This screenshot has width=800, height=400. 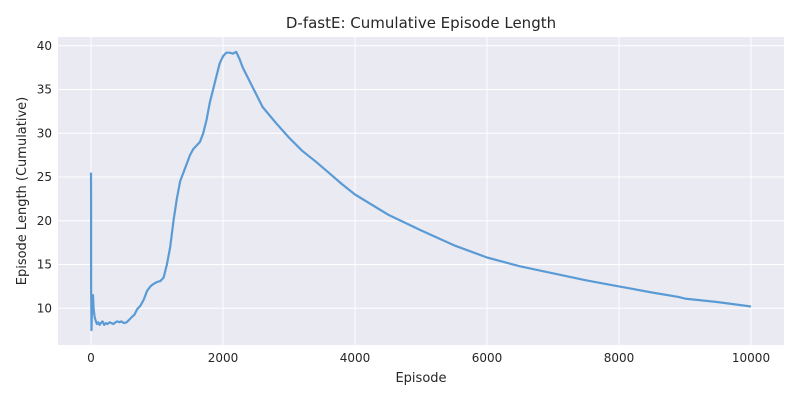 I want to click on y-axis-label: Episode Length (Cumulative), so click(x=22, y=191).